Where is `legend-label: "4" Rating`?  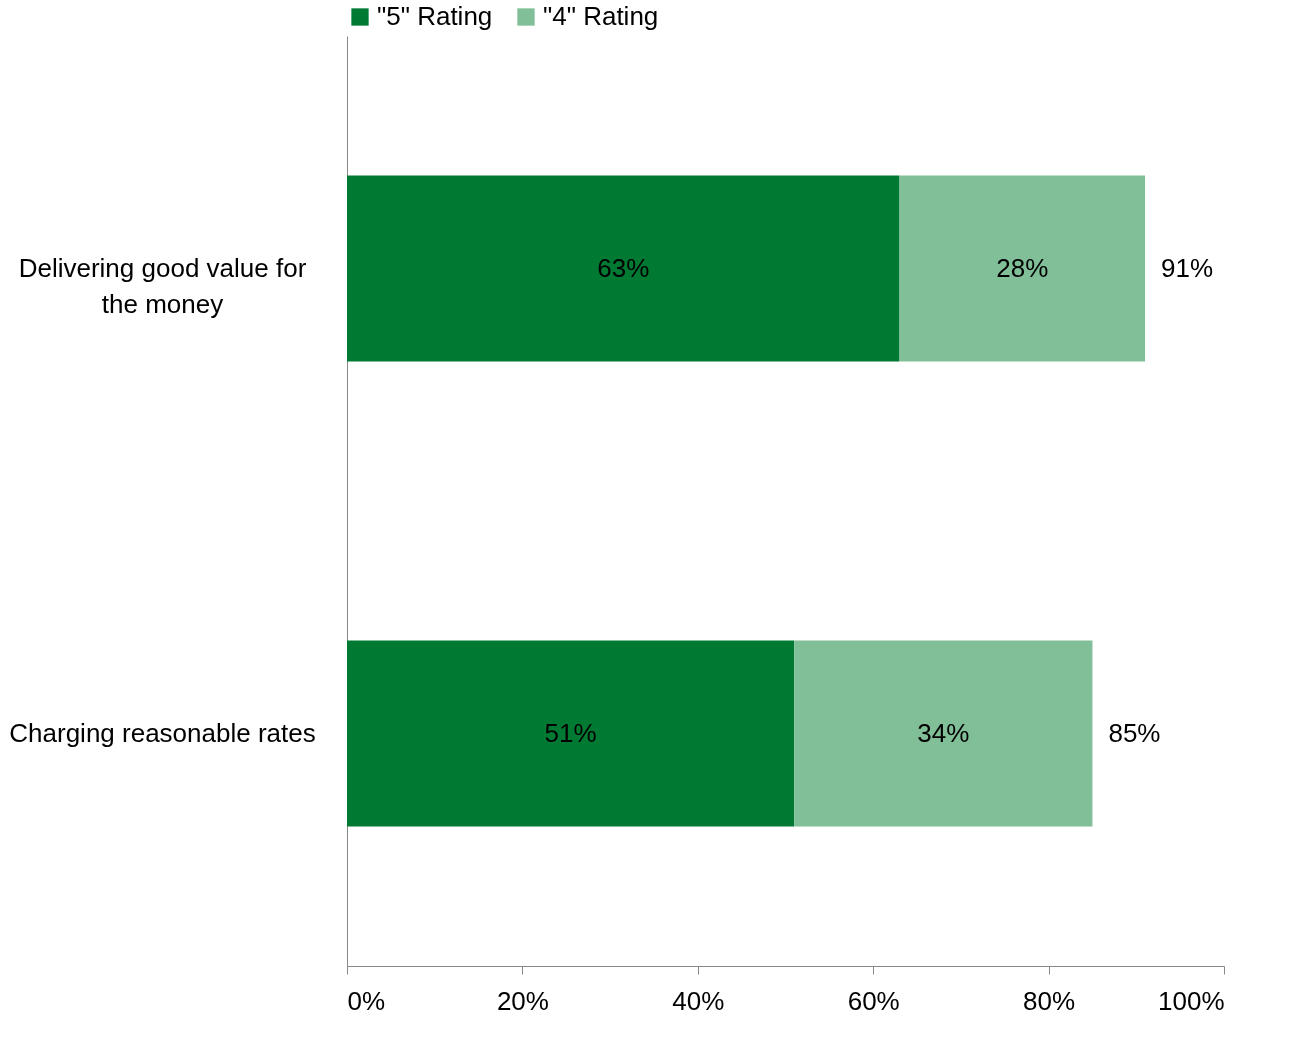
legend-label: "4" Rating is located at coordinates (601, 16).